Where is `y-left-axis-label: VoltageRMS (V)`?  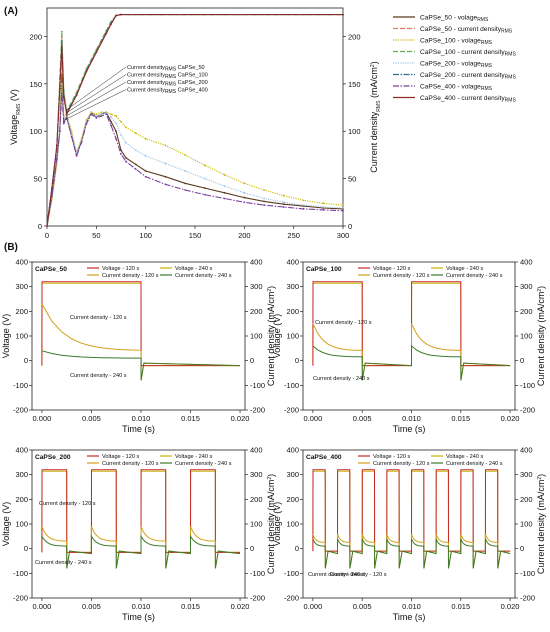 y-left-axis-label: VoltageRMS (V) is located at coordinates (15, 117).